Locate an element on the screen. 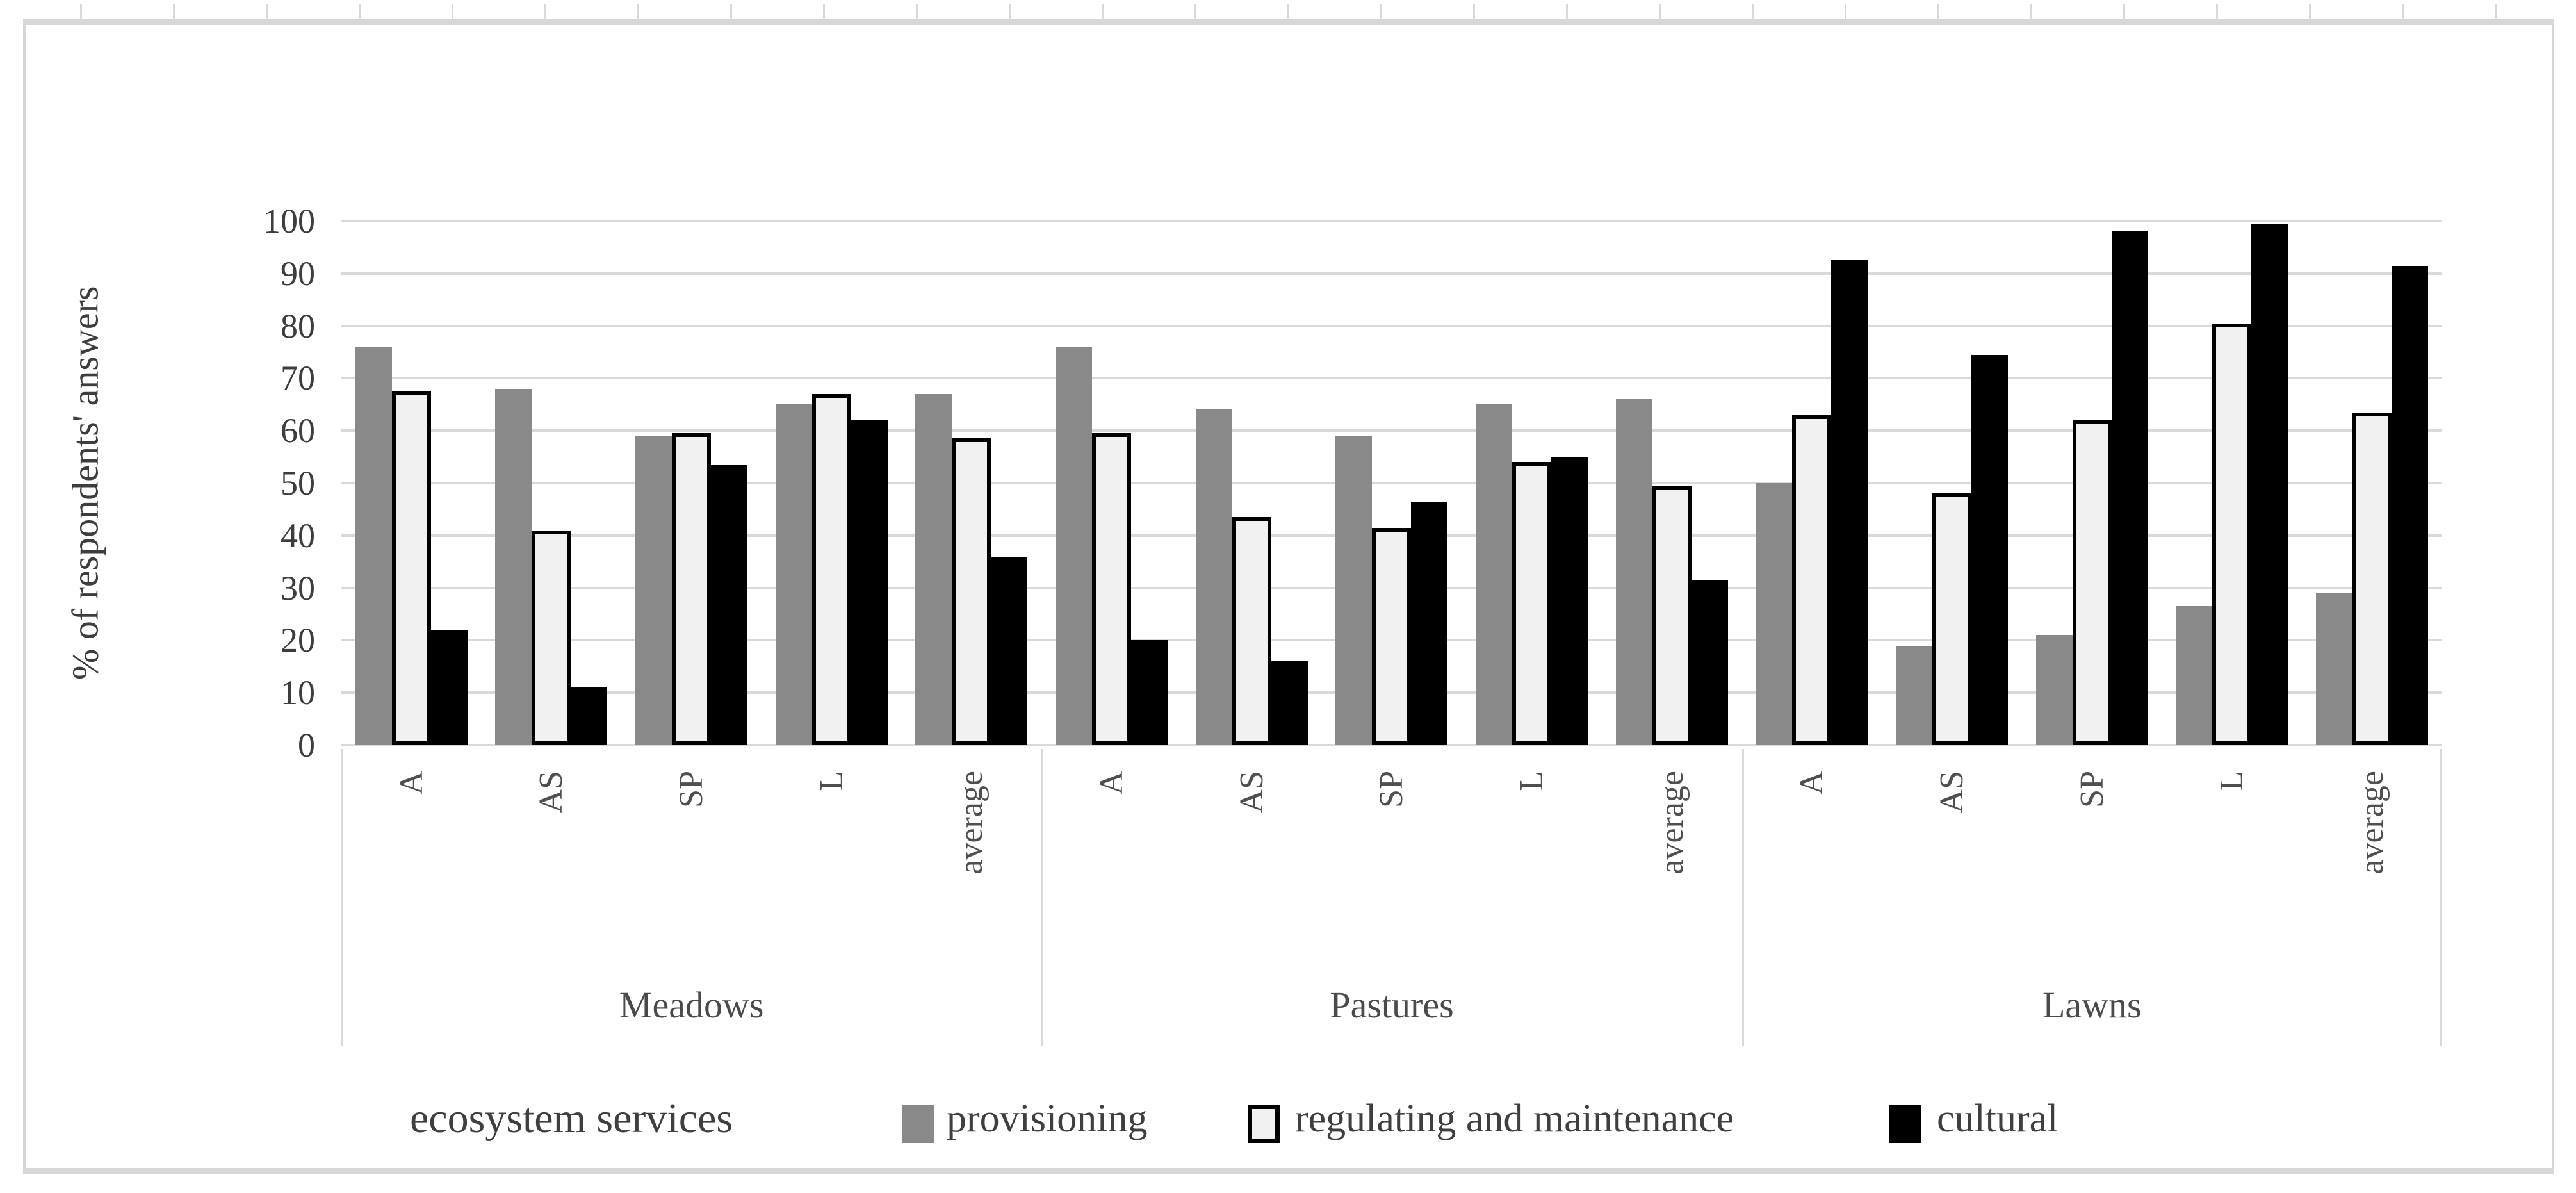 This screenshot has width=2576, height=1193. legend-swatch-cultural is located at coordinates (1905, 1124).